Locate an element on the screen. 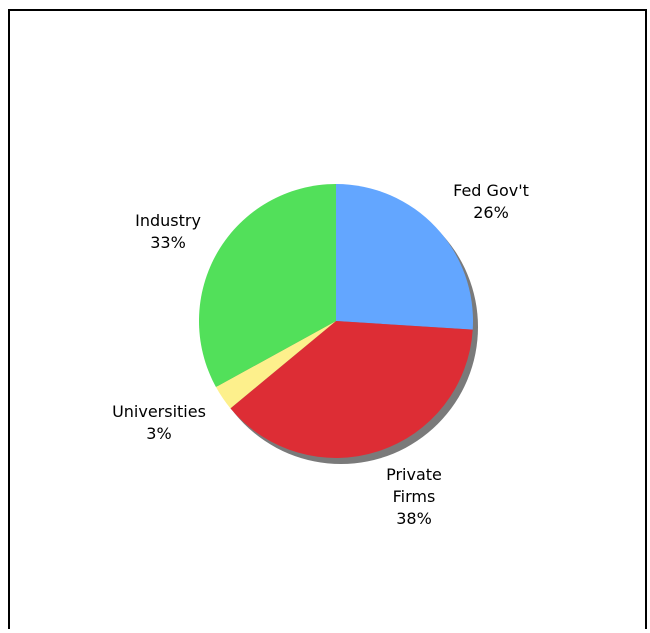  pie-label-name: Private is located at coordinates (414, 474).